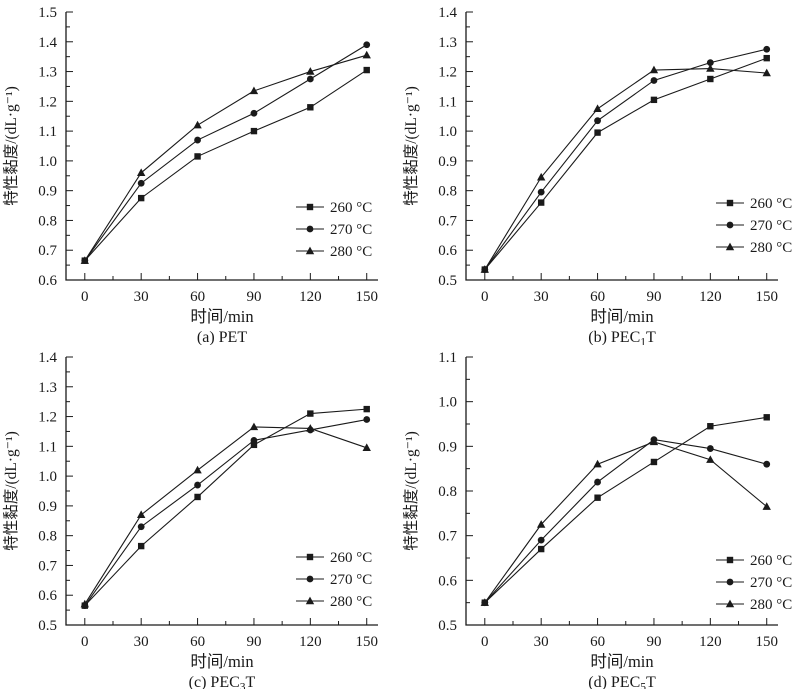  Describe the element at coordinates (485, 297) in the screenshot. I see `x-tick-label: 0` at that location.